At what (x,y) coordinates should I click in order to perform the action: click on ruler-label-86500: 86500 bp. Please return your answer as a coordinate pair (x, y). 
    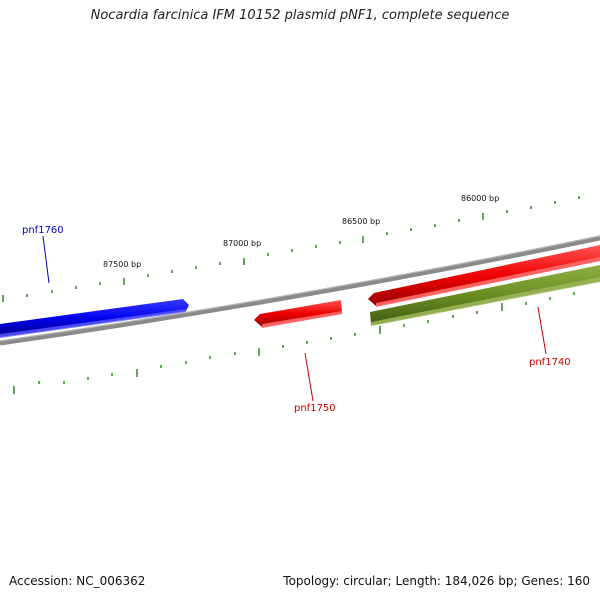
    Looking at the image, I should click on (361, 221).